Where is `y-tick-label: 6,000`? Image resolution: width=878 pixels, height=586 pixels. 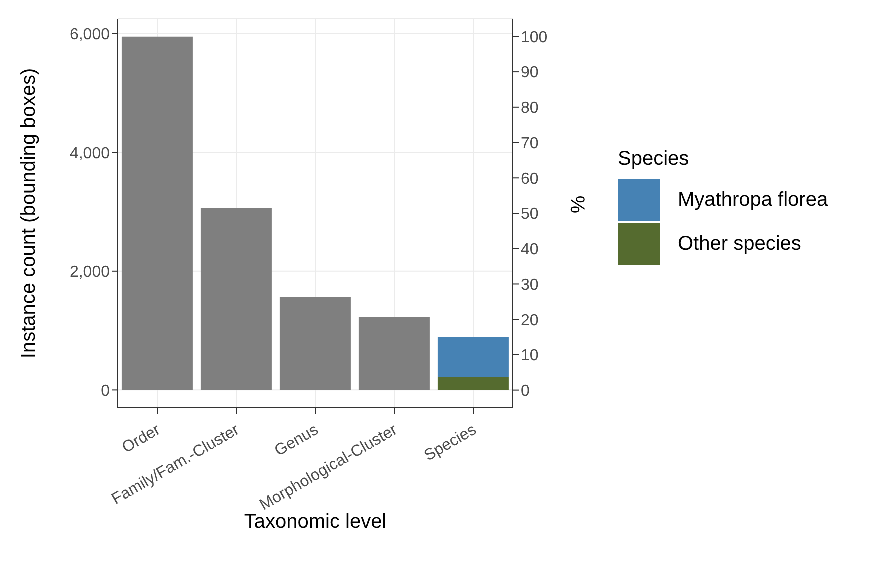 y-tick-label: 6,000 is located at coordinates (90, 35).